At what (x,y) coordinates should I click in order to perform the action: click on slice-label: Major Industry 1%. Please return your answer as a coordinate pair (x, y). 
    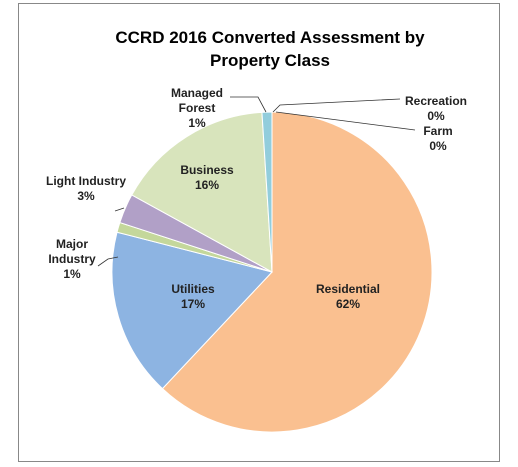
    Looking at the image, I should click on (72, 259).